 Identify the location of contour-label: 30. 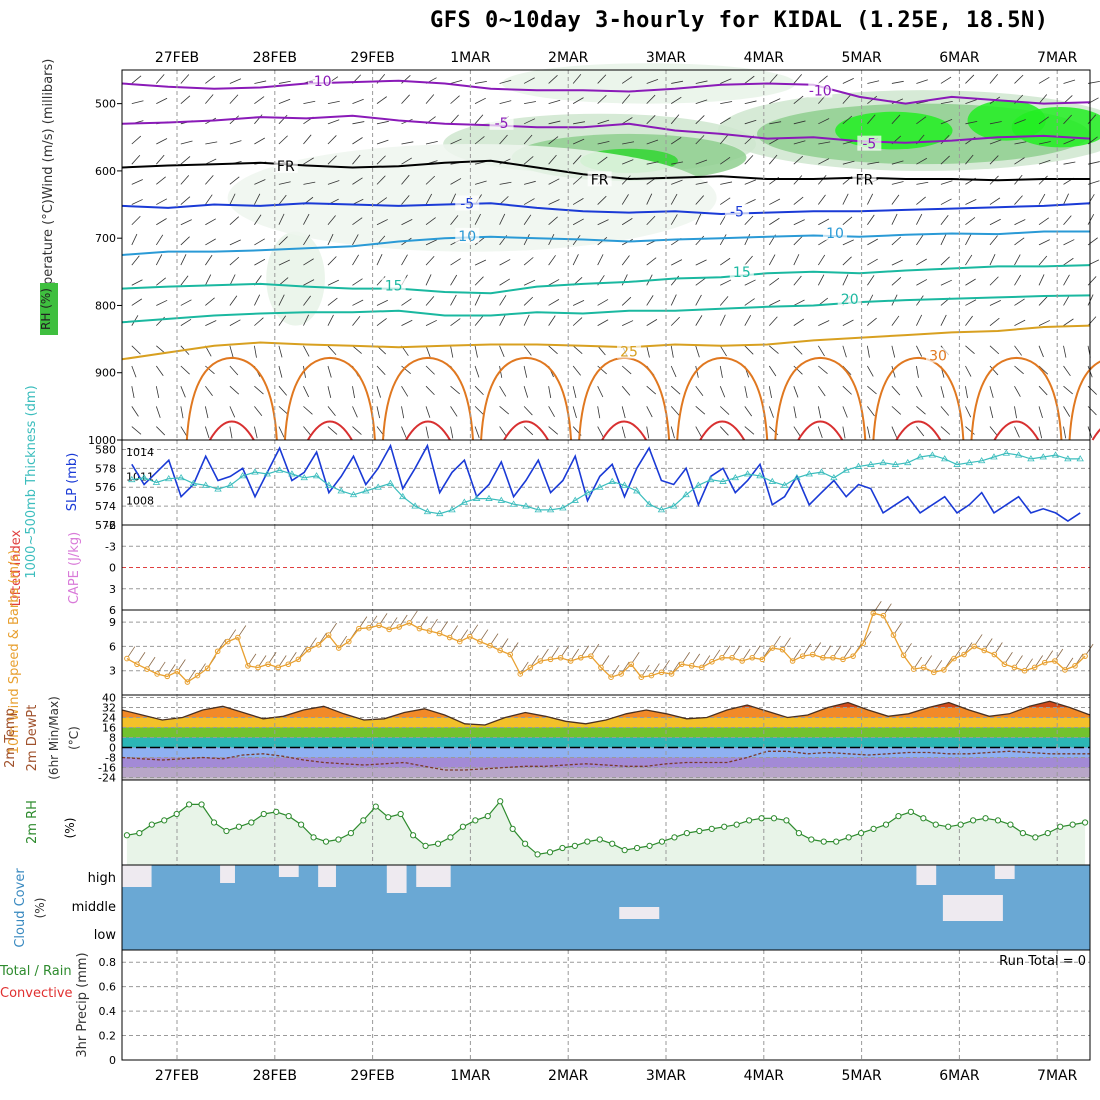
(938, 357).